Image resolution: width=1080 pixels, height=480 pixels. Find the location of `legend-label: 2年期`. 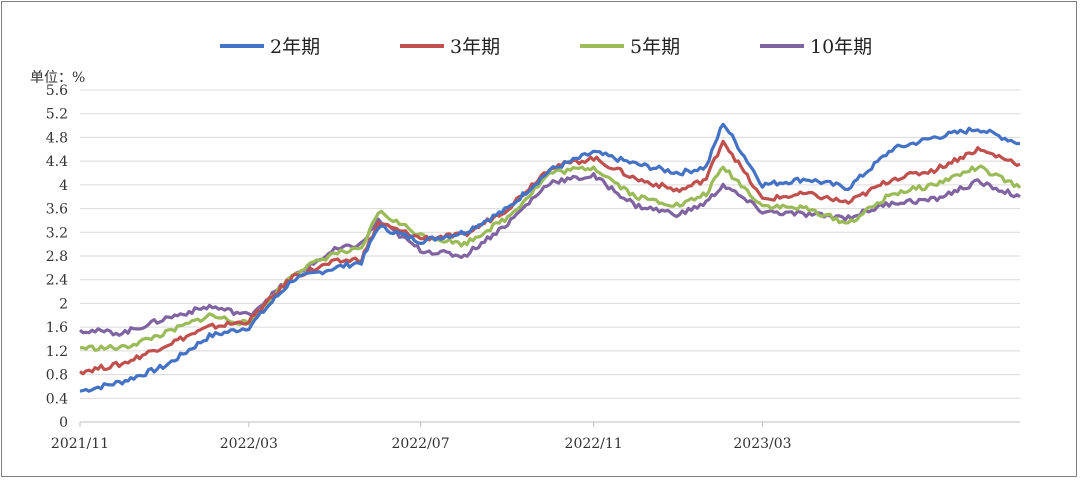

legend-label: 2年期 is located at coordinates (295, 47).